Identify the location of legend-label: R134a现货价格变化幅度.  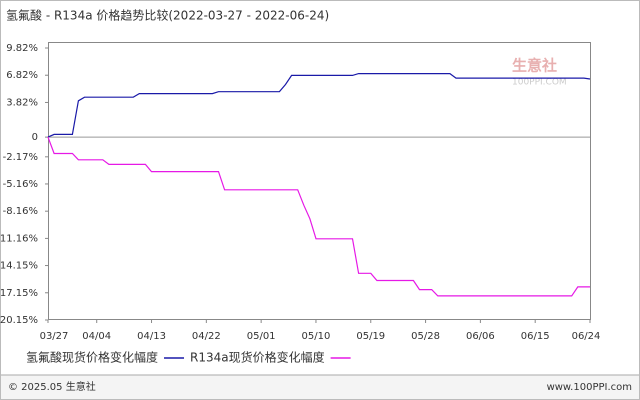
(257, 357).